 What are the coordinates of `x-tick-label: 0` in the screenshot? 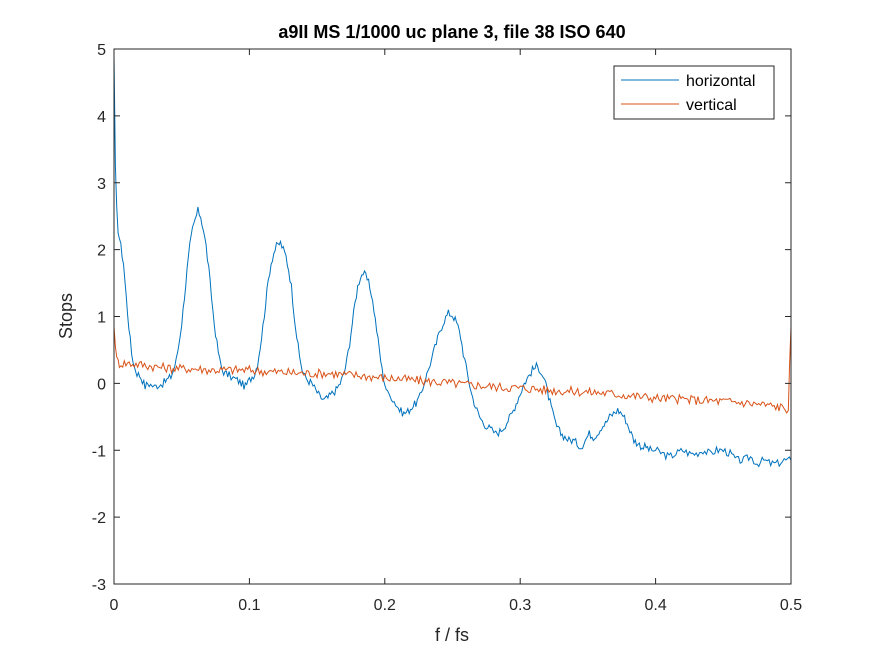 It's located at (114, 605).